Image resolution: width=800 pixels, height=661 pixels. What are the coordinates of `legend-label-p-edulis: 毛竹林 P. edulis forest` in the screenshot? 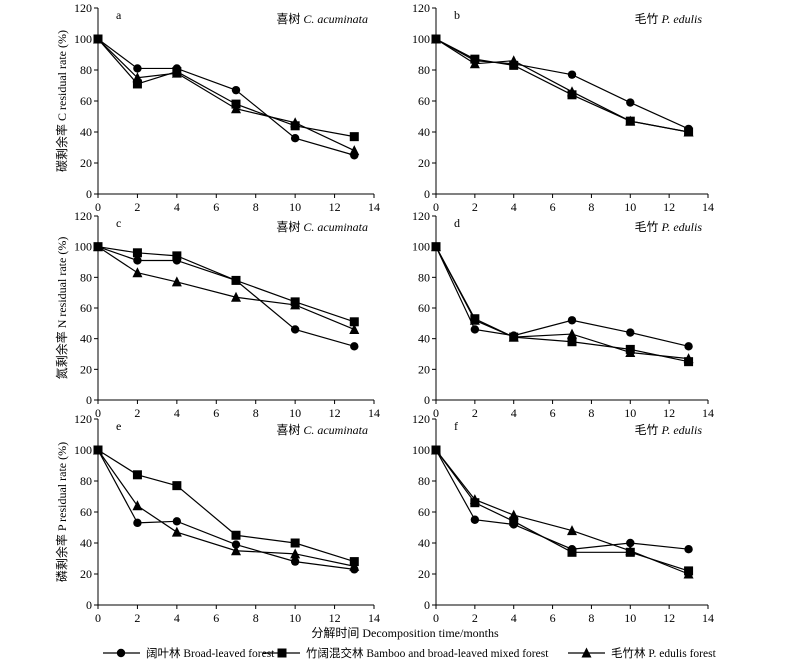 It's located at (664, 653).